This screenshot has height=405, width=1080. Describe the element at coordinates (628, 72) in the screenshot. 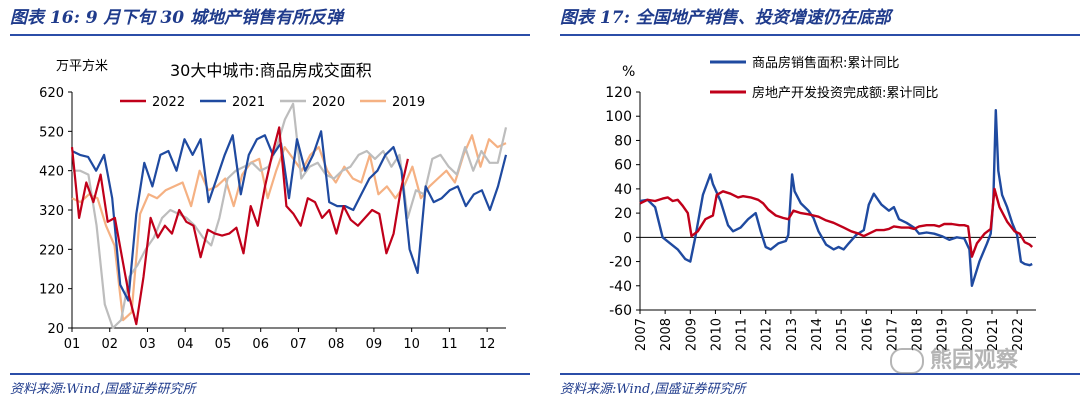

I see `chart2-ylabel: %` at that location.